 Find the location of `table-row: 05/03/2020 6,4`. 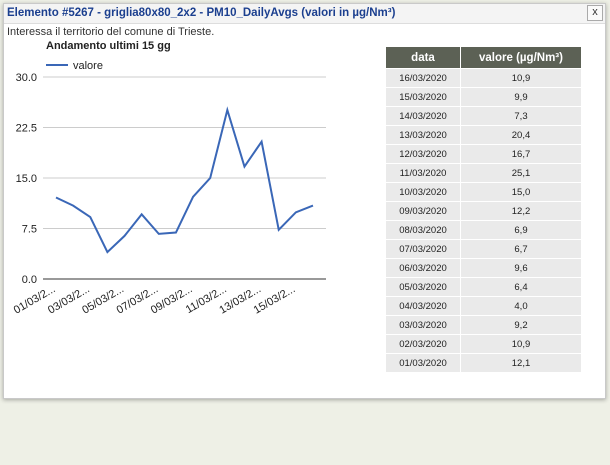

table-row: 05/03/2020 6,4 is located at coordinates (483, 287).